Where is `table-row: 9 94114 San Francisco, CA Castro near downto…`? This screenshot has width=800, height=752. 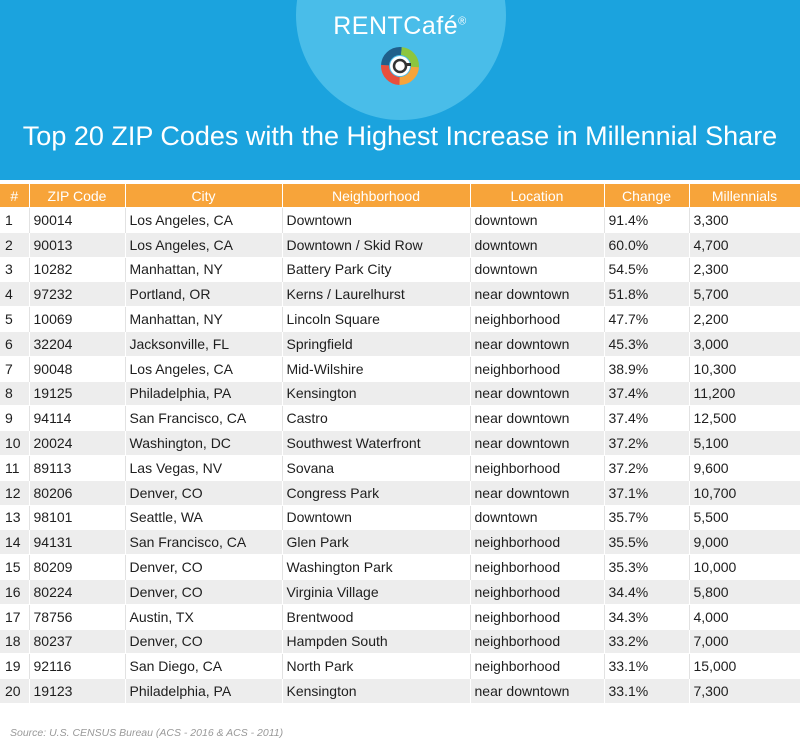 table-row: 9 94114 San Francisco, CA Castro near downto… is located at coordinates (400, 418).